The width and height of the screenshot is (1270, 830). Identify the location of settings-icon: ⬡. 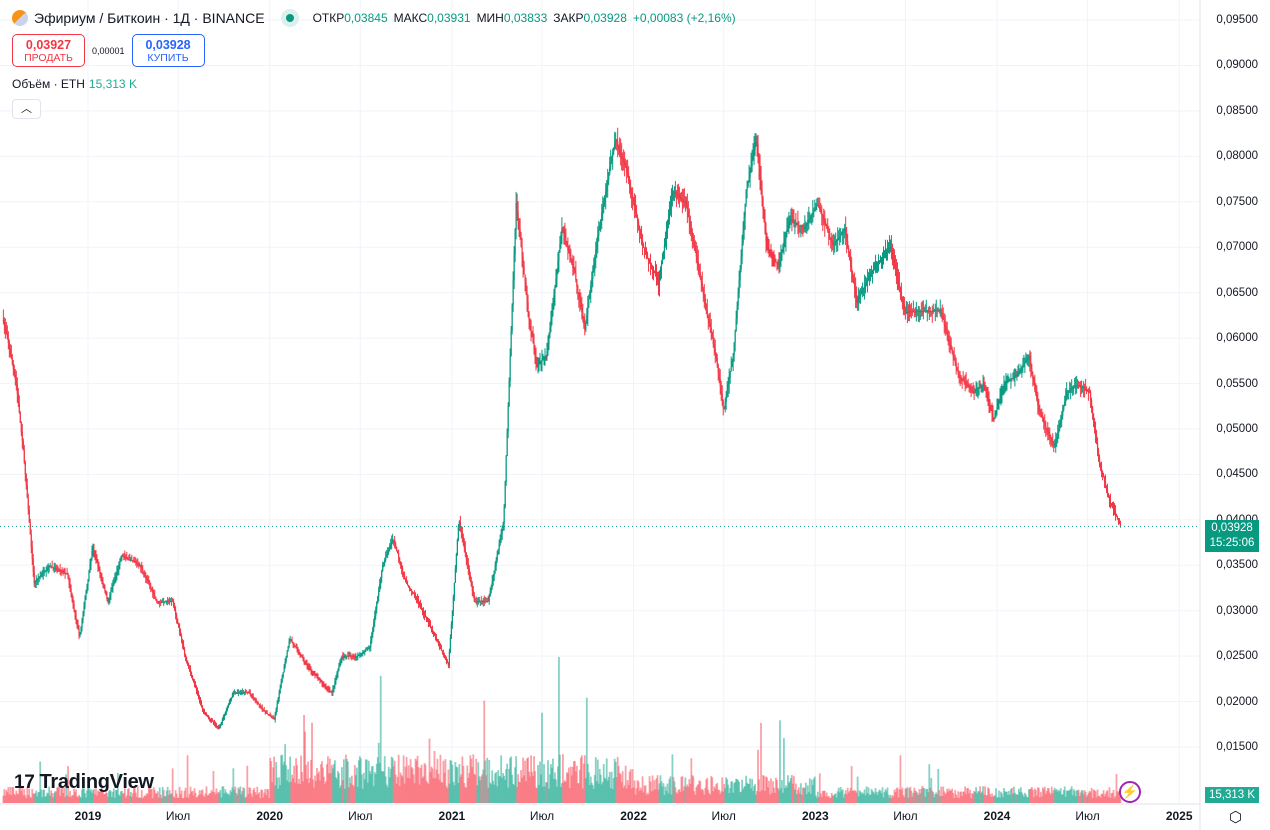
(1236, 817).